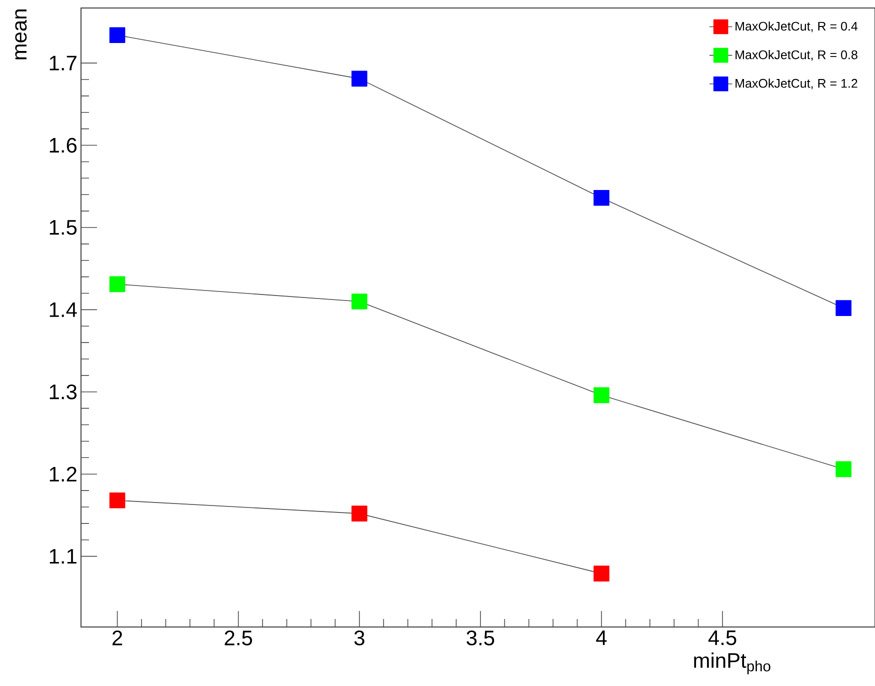 This screenshot has height=686, width=875. I want to click on x-tick-label: 3.5, so click(480, 638).